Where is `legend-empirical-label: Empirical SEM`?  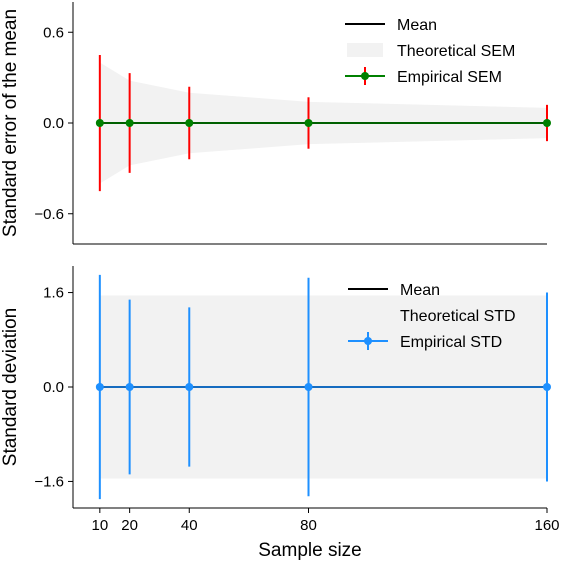
legend-empirical-label: Empirical SEM is located at coordinates (449, 77).